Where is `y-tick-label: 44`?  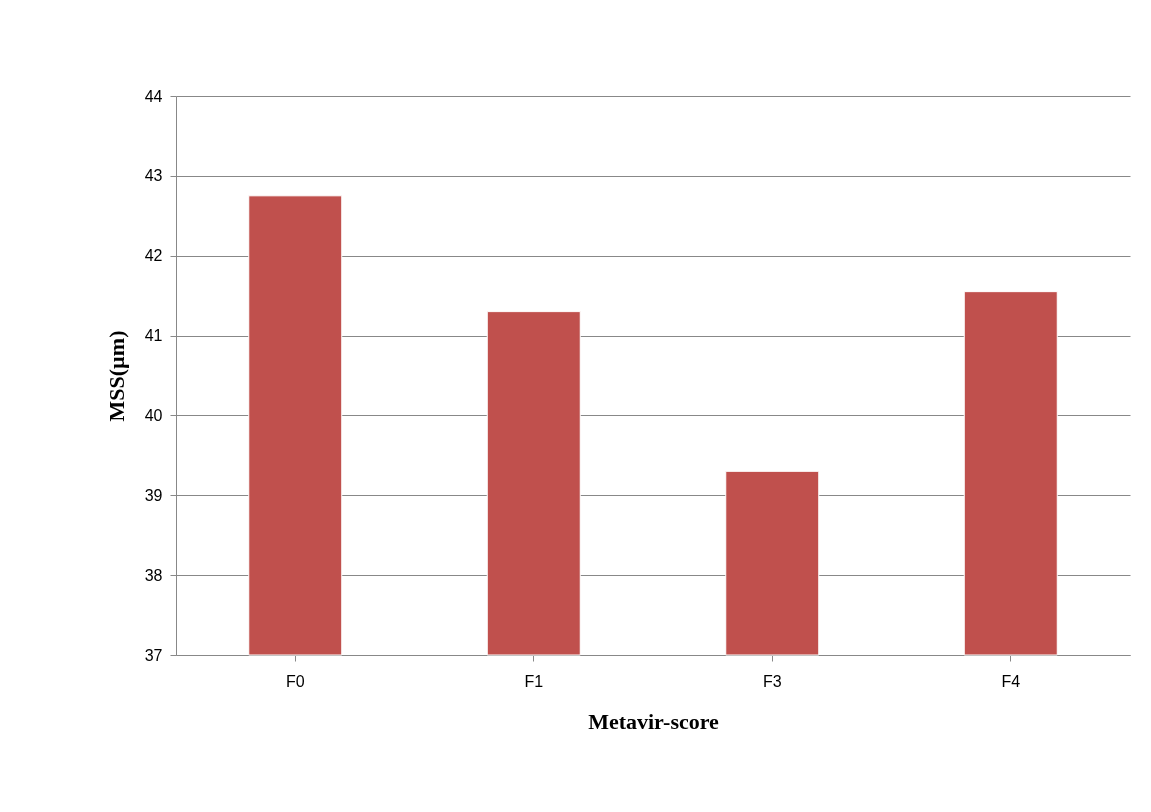
y-tick-label: 44 is located at coordinates (153, 96).